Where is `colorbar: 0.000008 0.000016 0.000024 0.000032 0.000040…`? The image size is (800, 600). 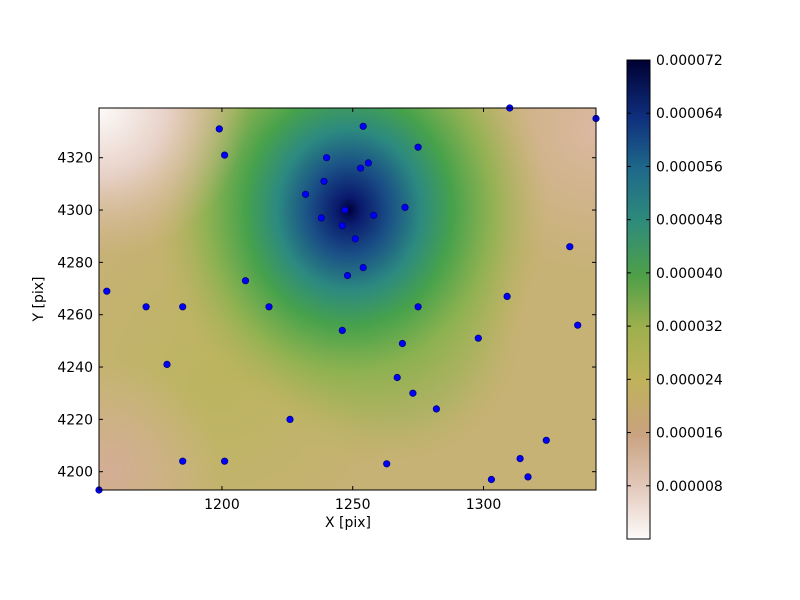
colorbar: 0.000008 0.000016 0.000024 0.000032 0.000040… is located at coordinates (674, 296).